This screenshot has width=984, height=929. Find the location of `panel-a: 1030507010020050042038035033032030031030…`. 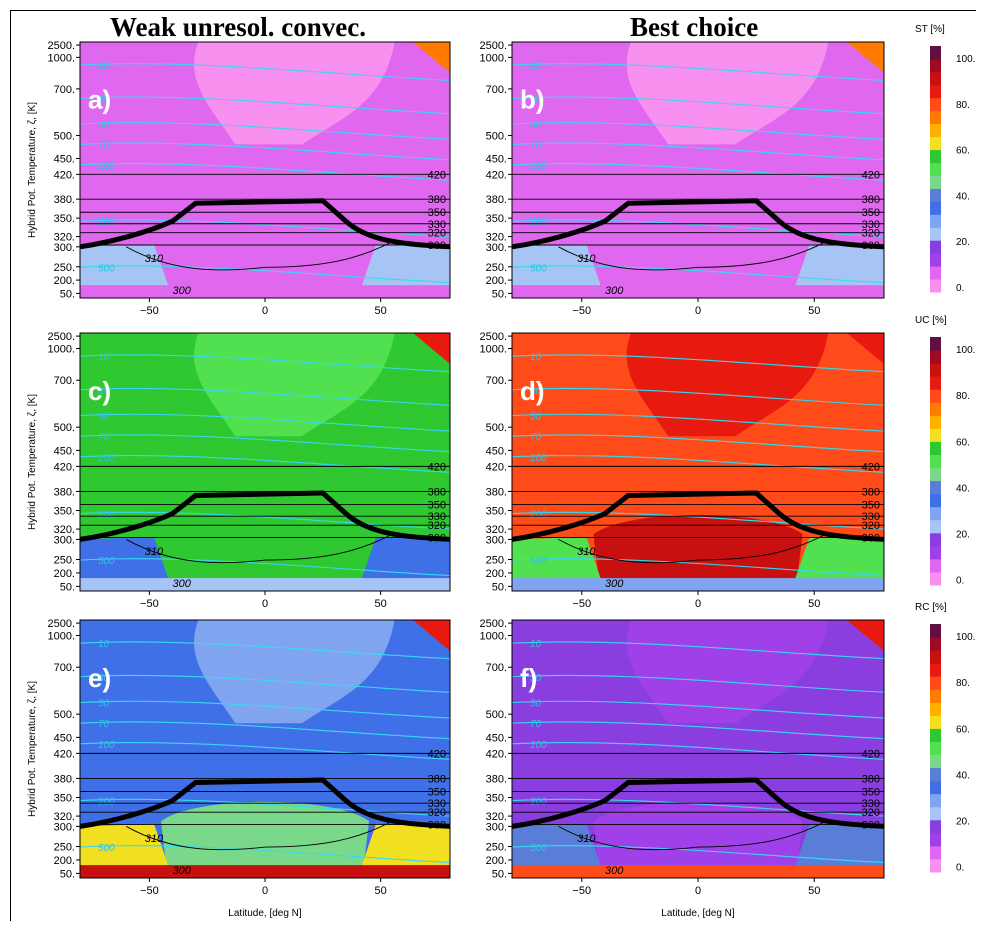

panel-a: 1030507010020050042038035033032030031030… is located at coordinates (249, 178).